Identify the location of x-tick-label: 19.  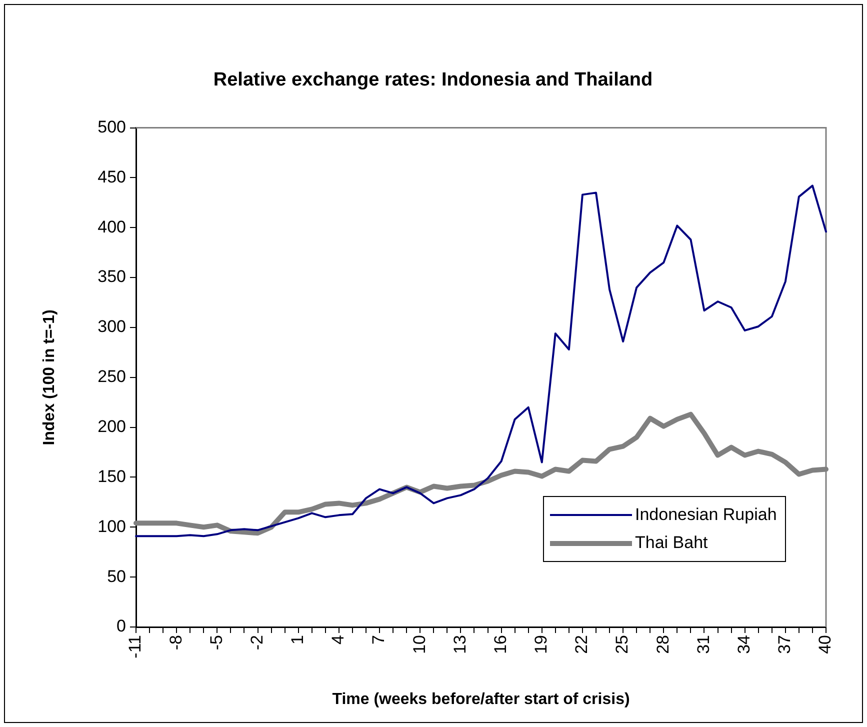
(541, 644).